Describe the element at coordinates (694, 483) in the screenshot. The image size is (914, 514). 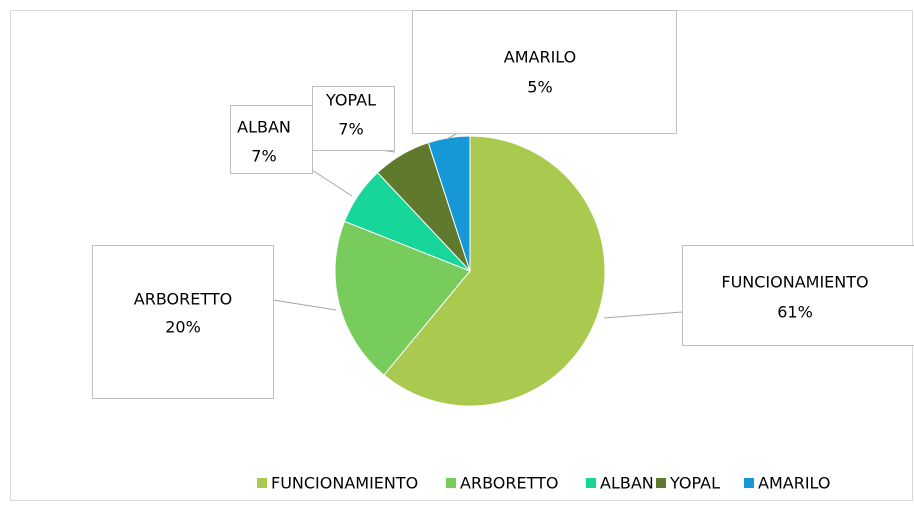
I see `legend-label: YOPAL` at that location.